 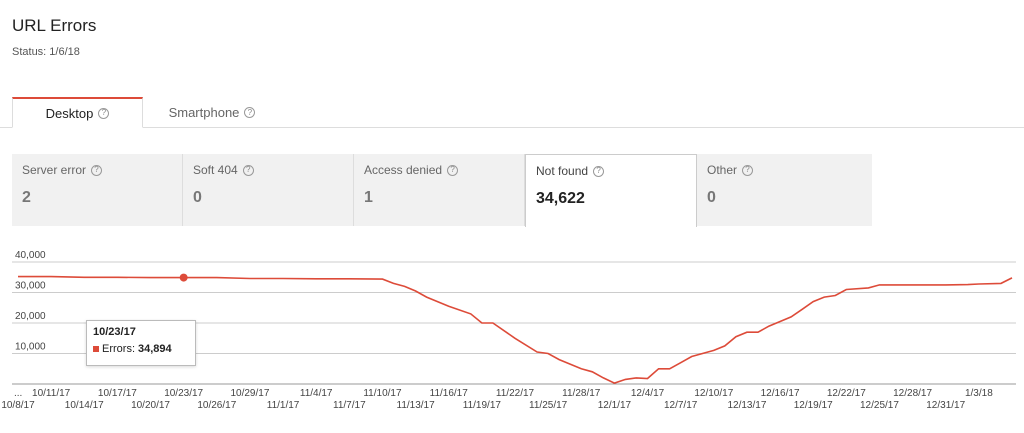 I want to click on x-tick-label: 12/25/17, so click(x=879, y=405).